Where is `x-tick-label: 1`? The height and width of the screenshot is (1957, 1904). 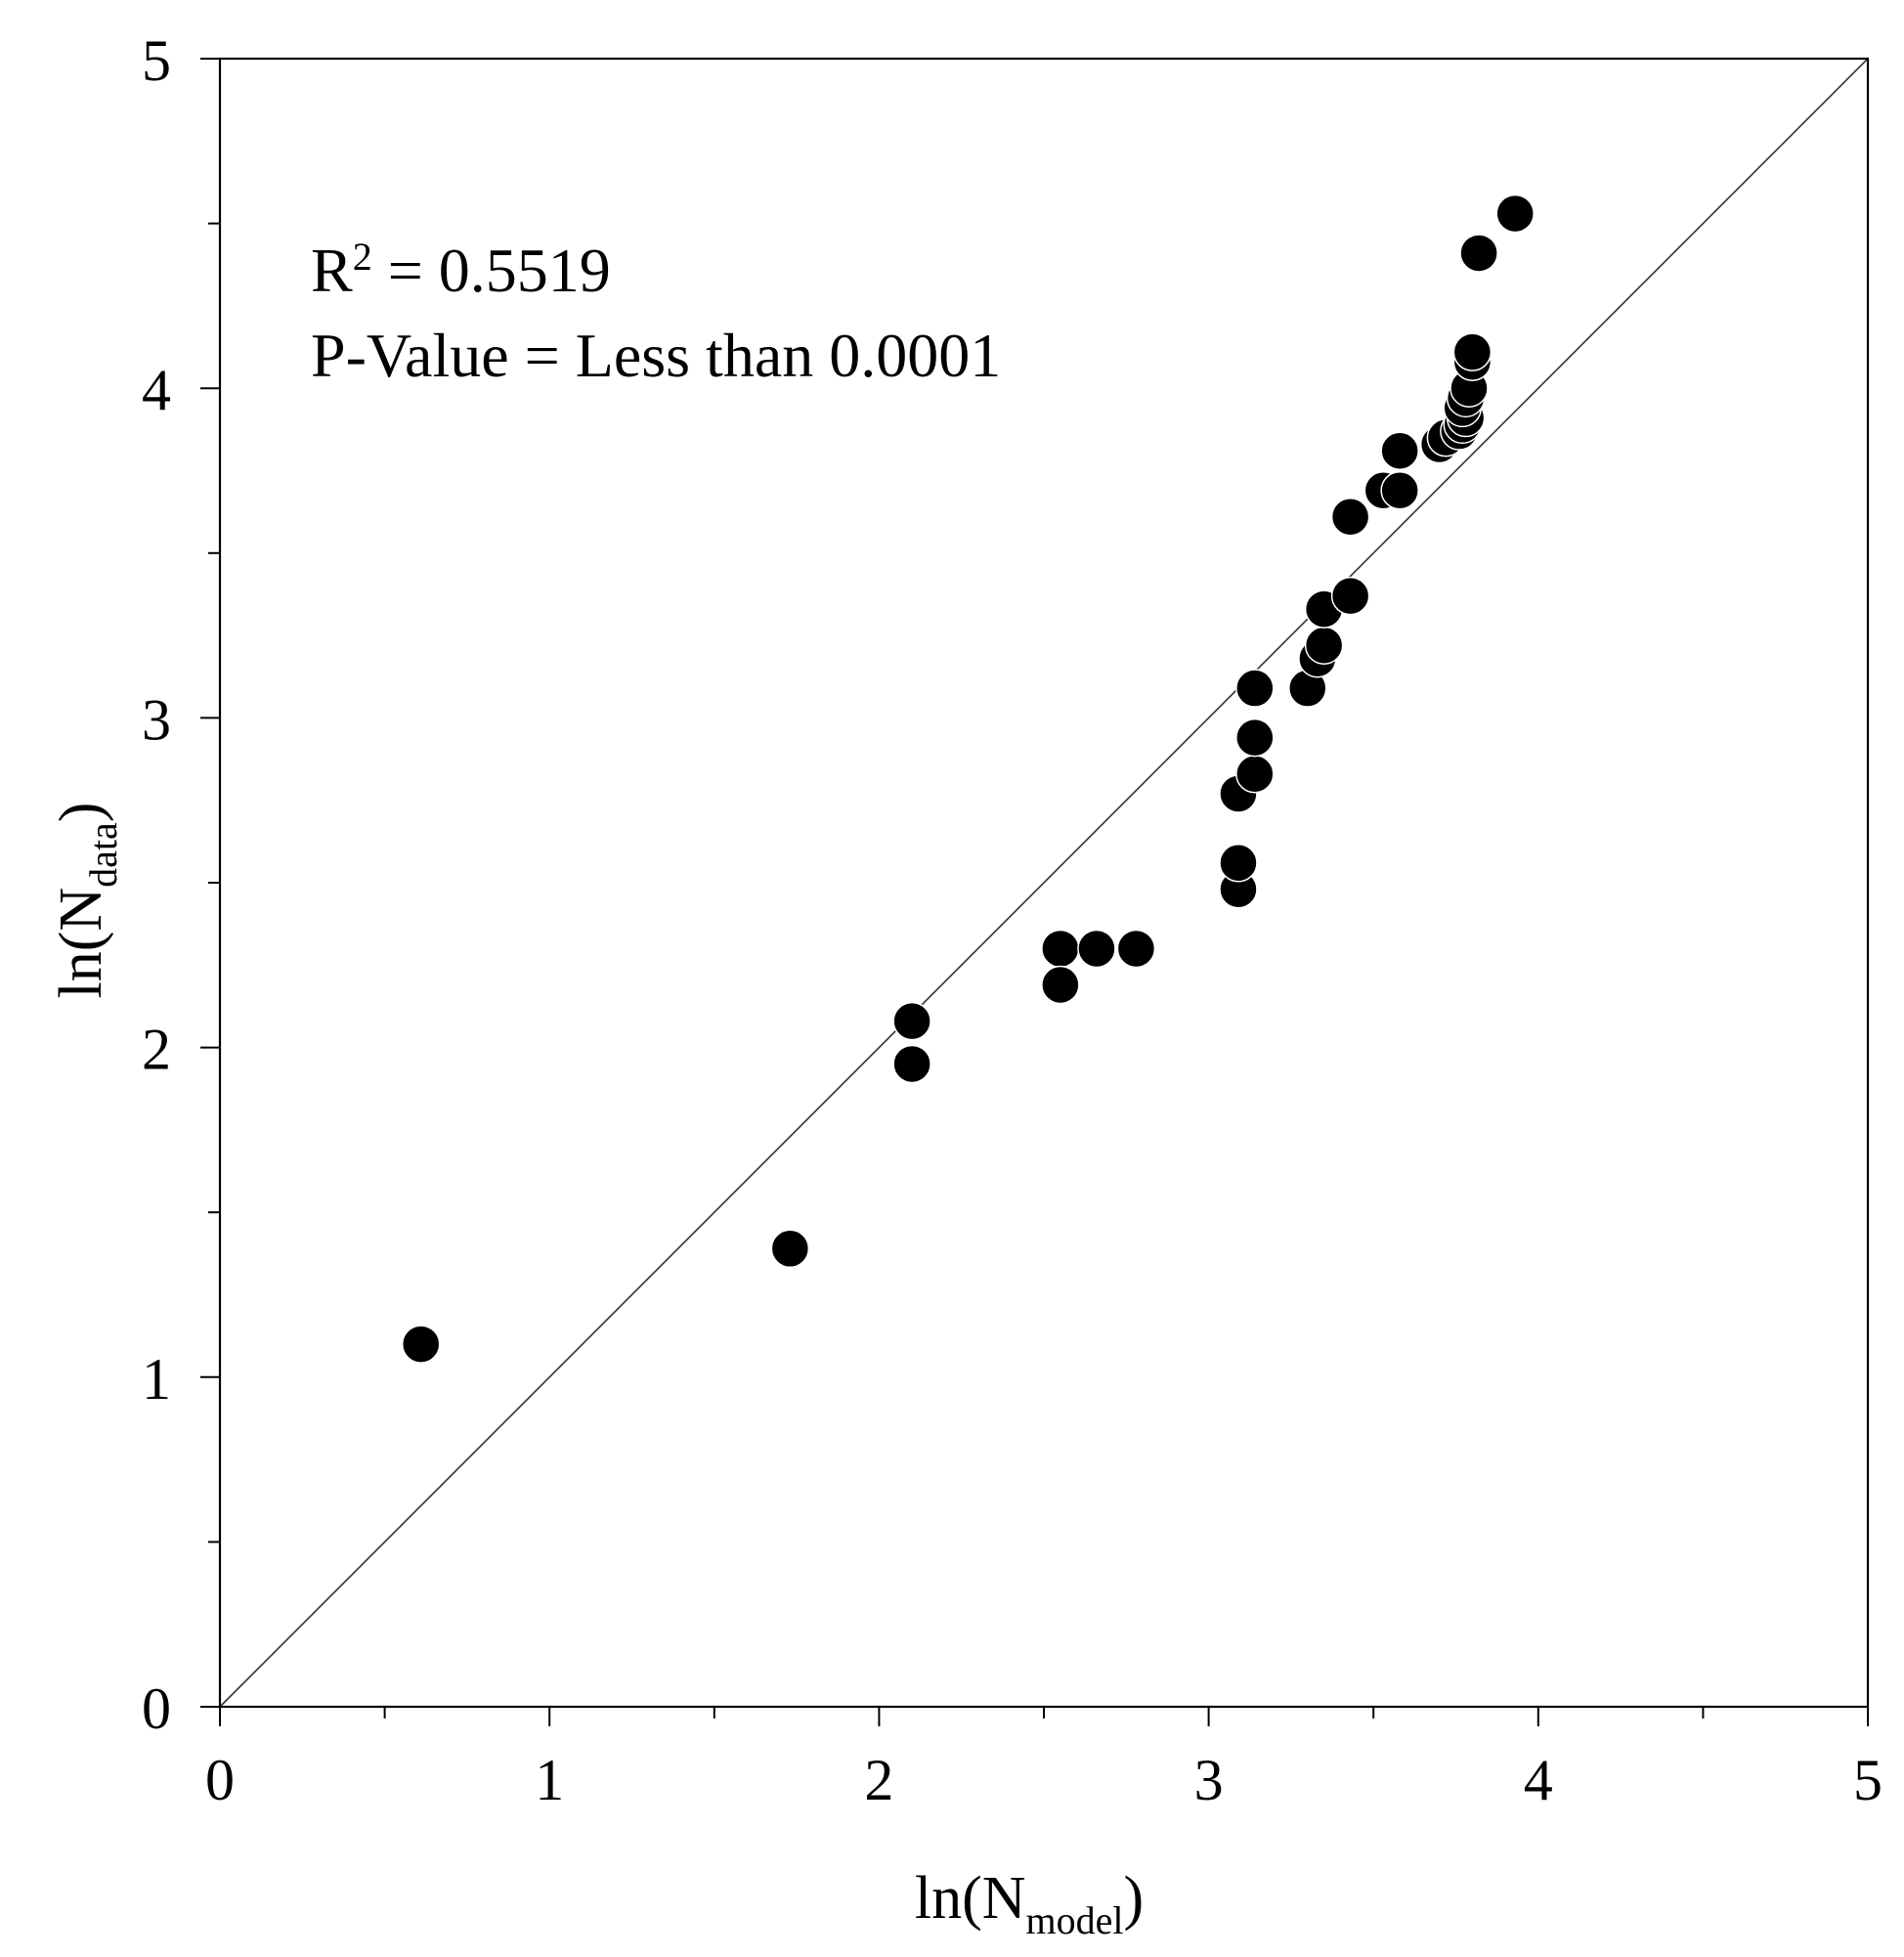
x-tick-label: 1 is located at coordinates (549, 1780).